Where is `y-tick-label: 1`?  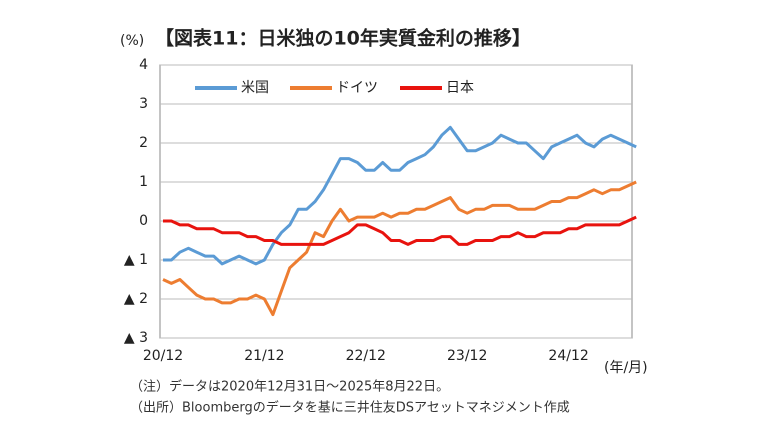 y-tick-label: 1 is located at coordinates (143, 182).